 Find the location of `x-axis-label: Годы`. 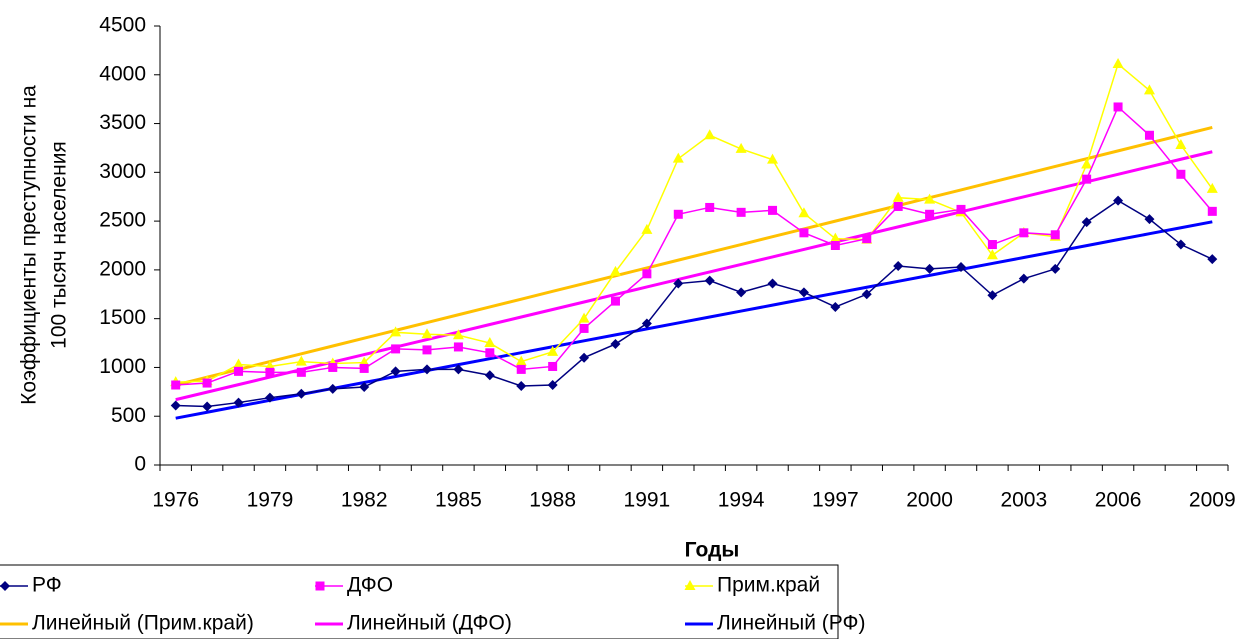

x-axis-label: Годы is located at coordinates (712, 550).